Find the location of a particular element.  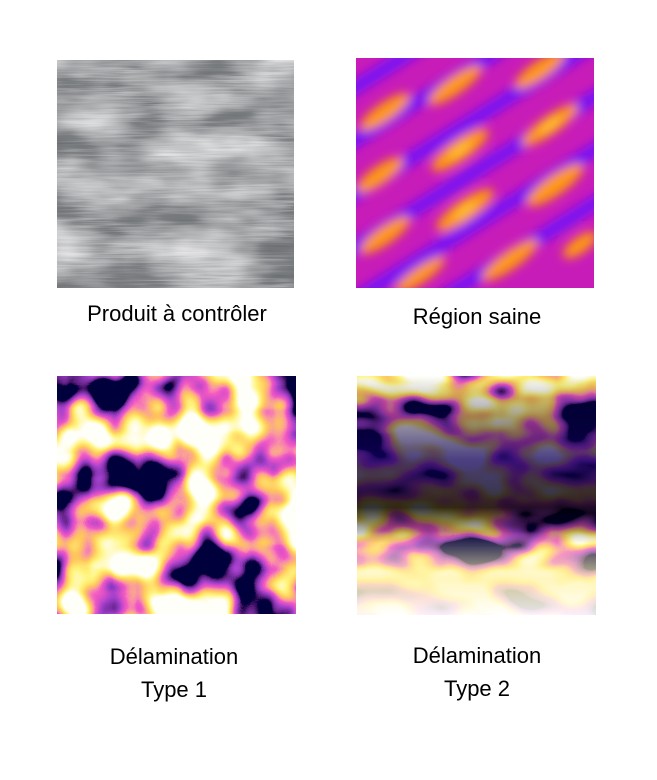

caption: Type 1 is located at coordinates (174, 689).